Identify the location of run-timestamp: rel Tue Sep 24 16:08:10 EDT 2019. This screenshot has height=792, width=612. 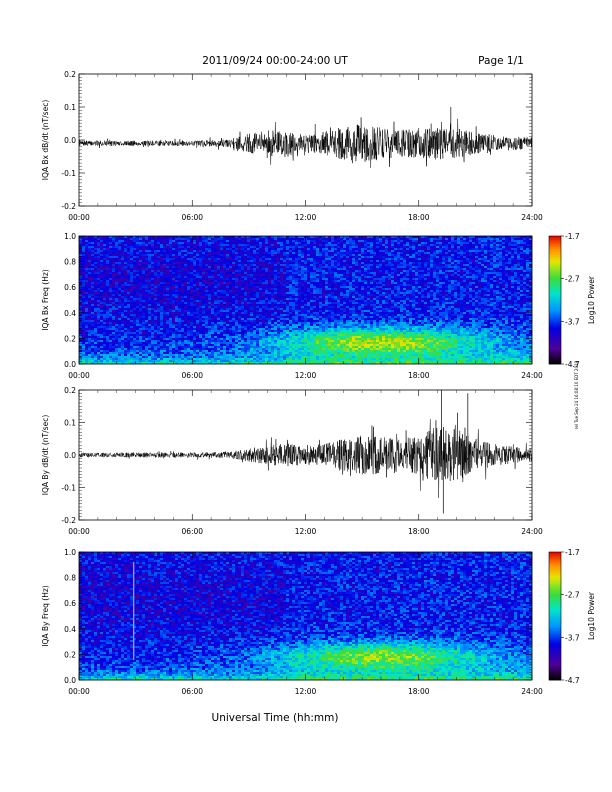
(576, 394).